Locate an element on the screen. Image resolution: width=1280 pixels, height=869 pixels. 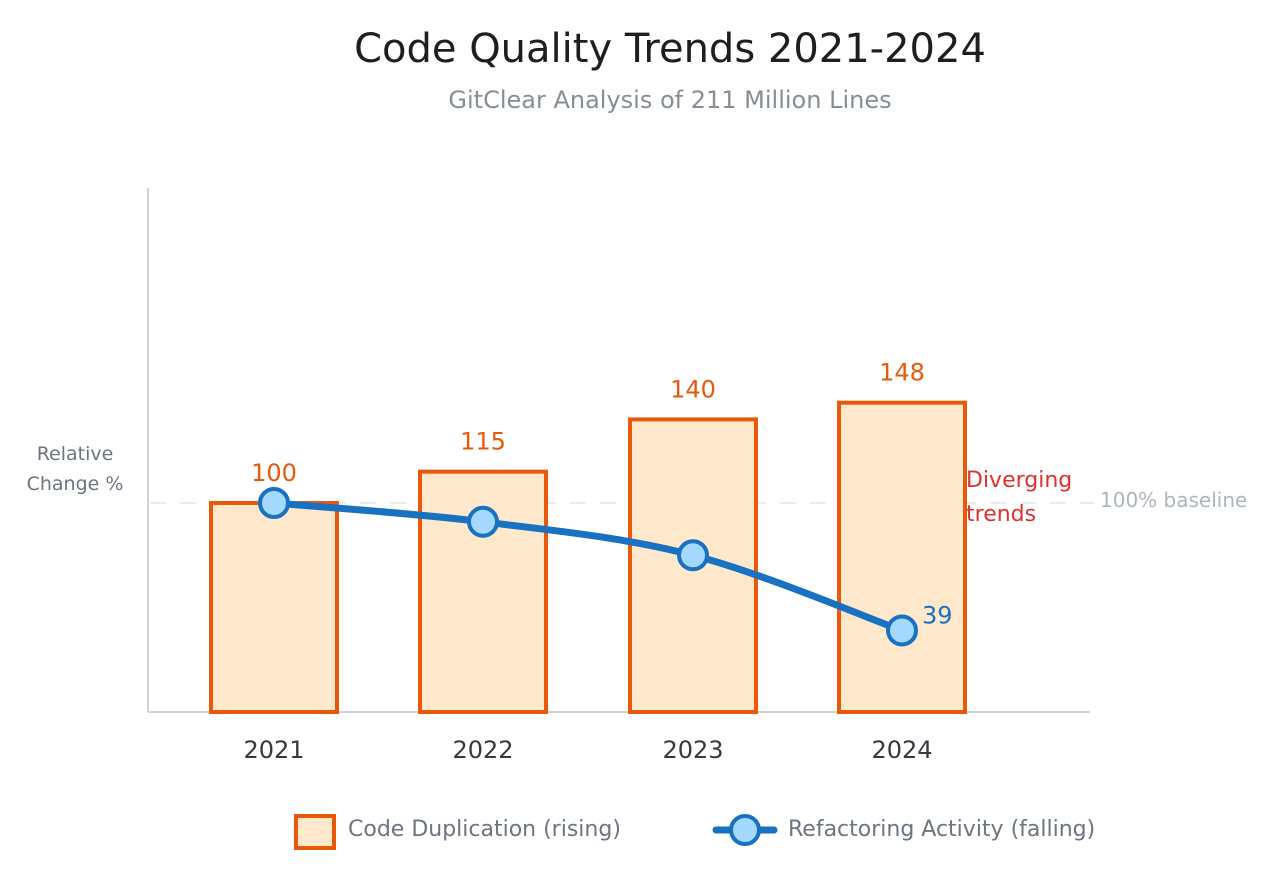
x-tick-labels-group: 2021 2022 2023 2024 is located at coordinates (587, 750).